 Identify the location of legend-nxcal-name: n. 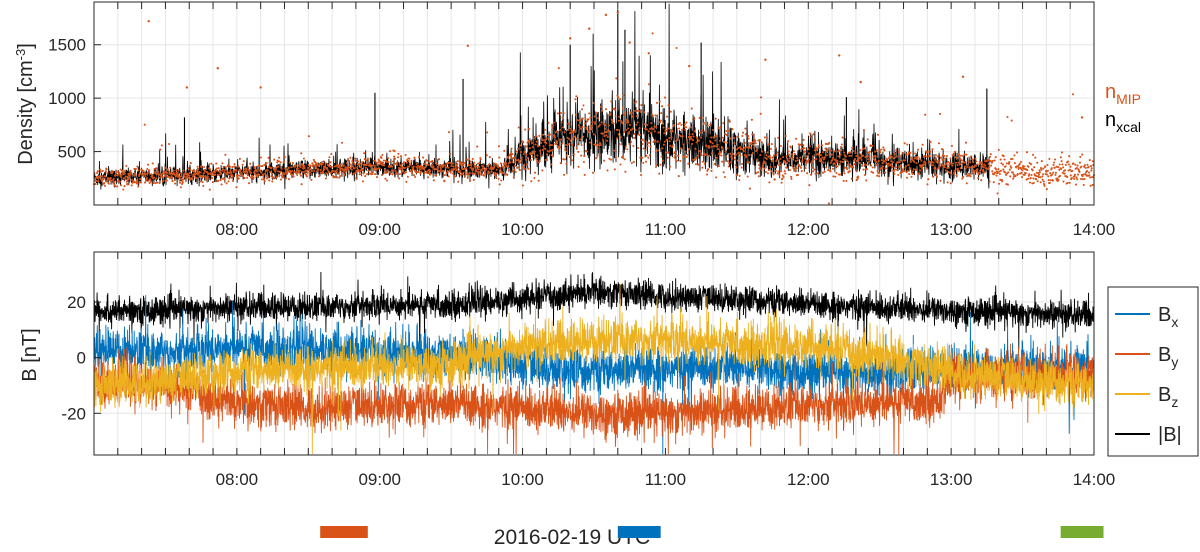
(1110, 120).